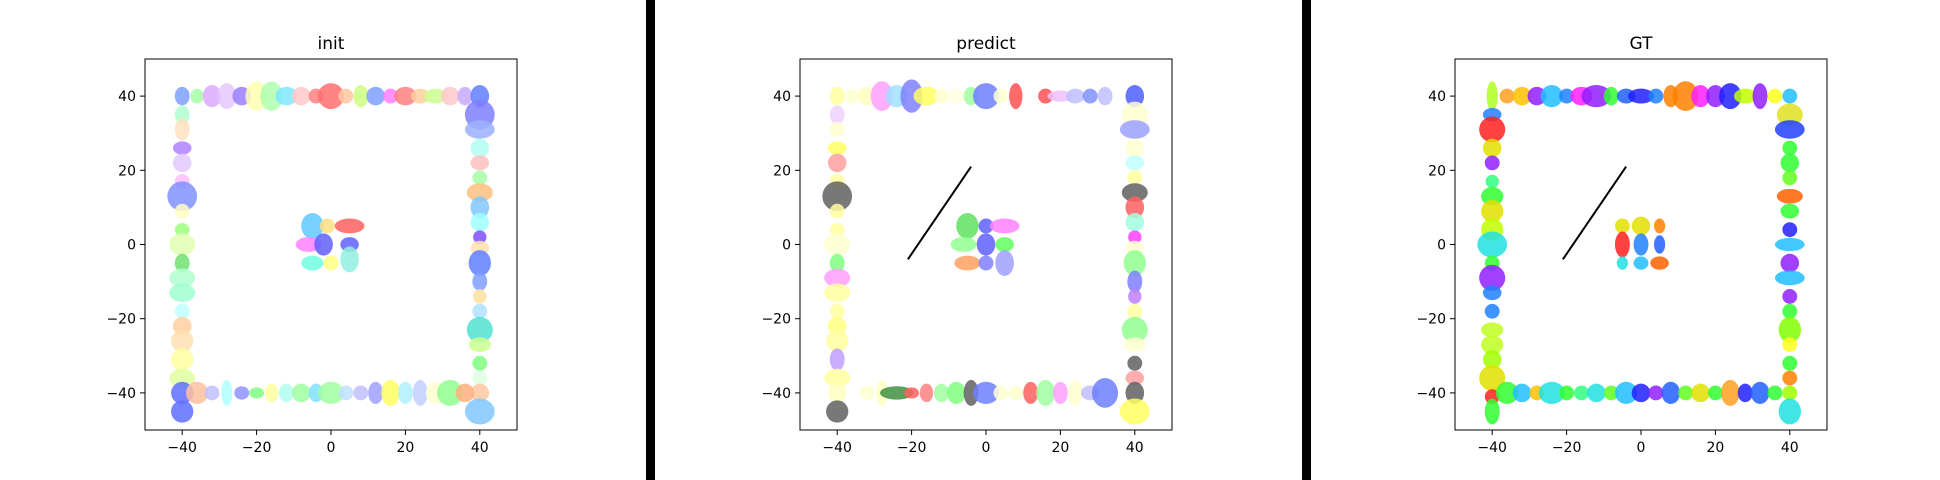 The width and height of the screenshot is (1940, 480). I want to click on y-tick-label: 20, so click(782, 171).